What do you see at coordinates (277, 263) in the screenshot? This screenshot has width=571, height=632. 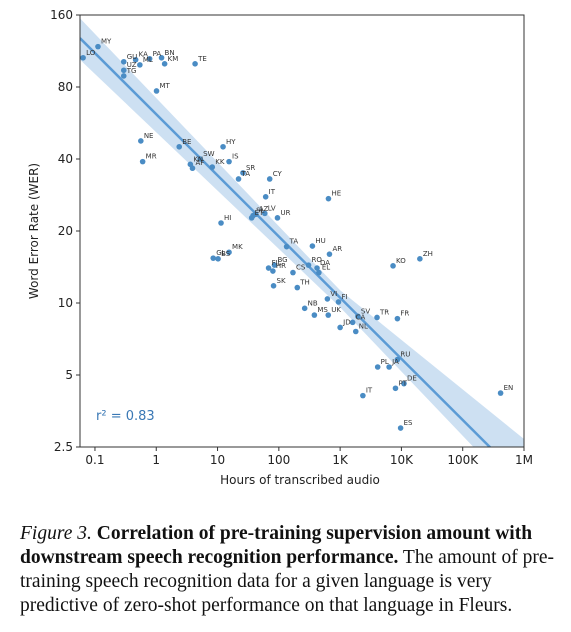 I see `point-label: FIL` at bounding box center [277, 263].